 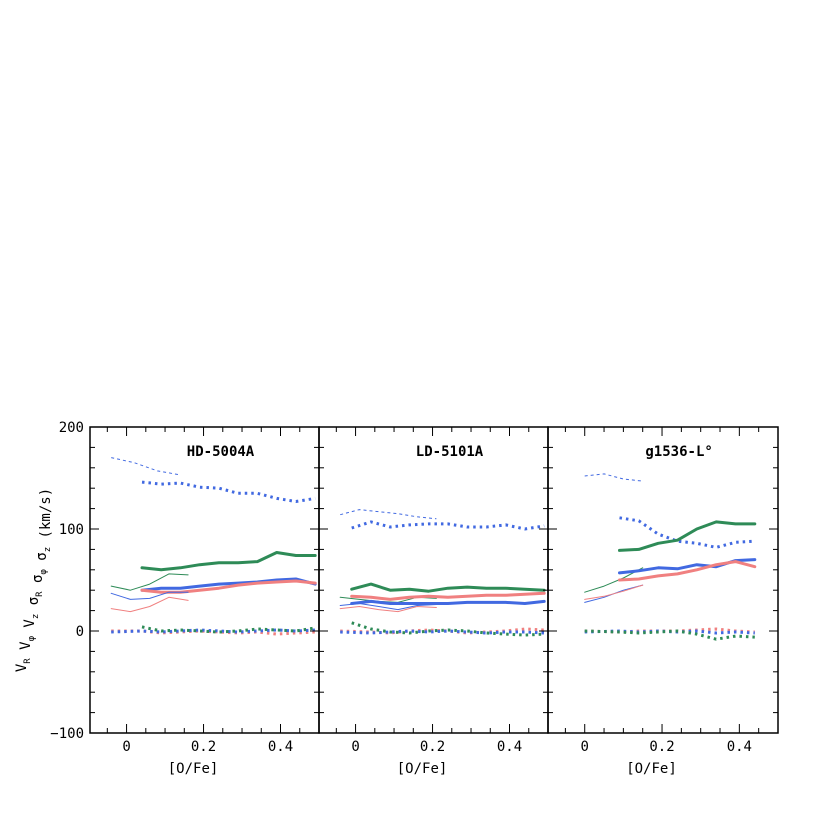 What do you see at coordinates (678, 452) in the screenshot?
I see `panel-title: g1536-L°` at bounding box center [678, 452].